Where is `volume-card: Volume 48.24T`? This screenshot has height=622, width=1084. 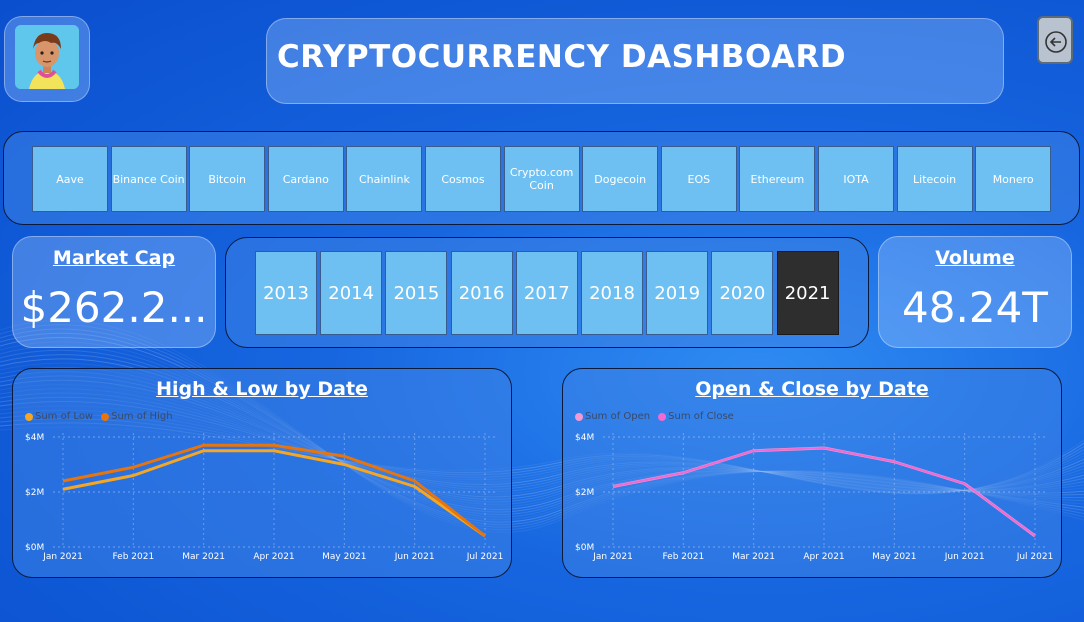
volume-card: Volume 48.24T is located at coordinates (975, 292).